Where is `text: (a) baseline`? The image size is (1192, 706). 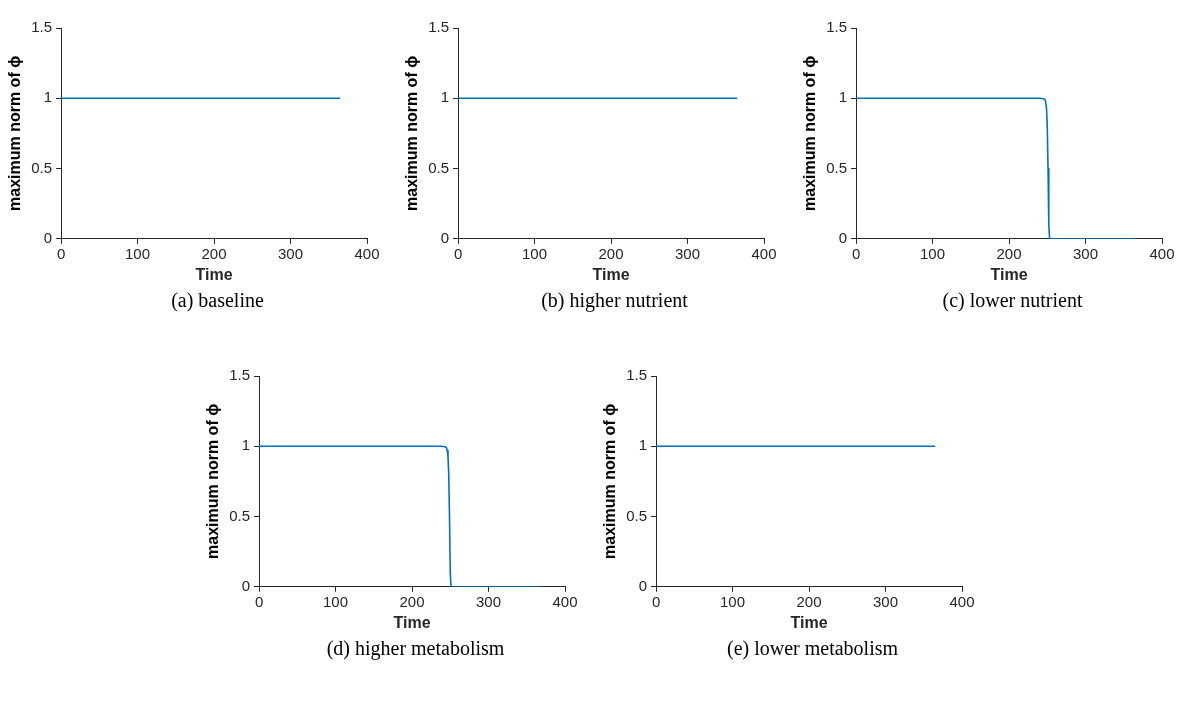 text: (a) baseline is located at coordinates (217, 300).